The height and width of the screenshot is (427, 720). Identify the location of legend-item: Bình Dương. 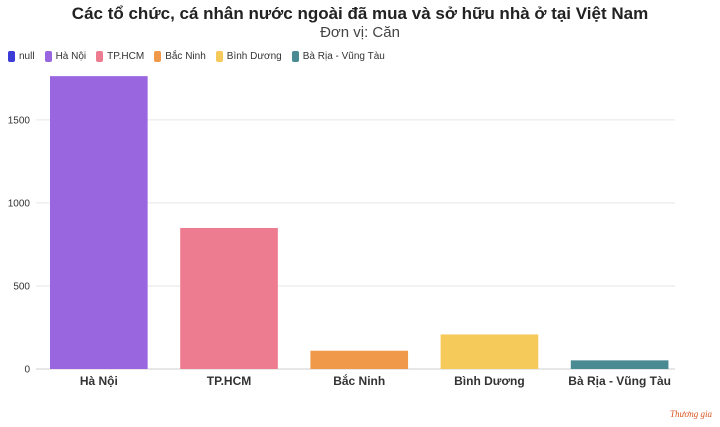
(248, 56).